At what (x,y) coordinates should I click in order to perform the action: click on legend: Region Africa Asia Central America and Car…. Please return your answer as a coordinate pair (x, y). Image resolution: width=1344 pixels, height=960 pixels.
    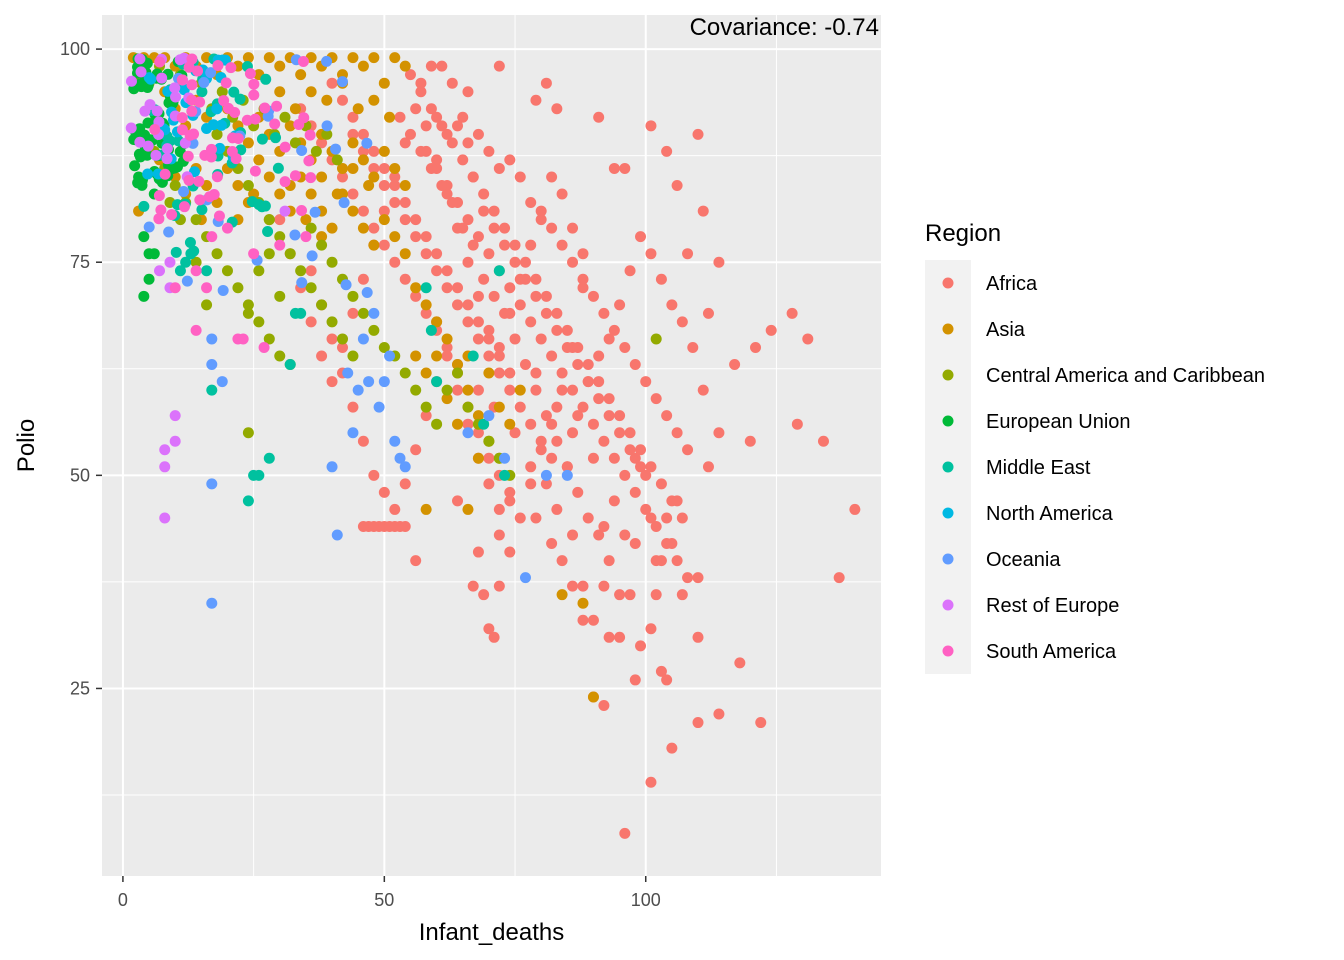
    Looking at the image, I should click on (1095, 447).